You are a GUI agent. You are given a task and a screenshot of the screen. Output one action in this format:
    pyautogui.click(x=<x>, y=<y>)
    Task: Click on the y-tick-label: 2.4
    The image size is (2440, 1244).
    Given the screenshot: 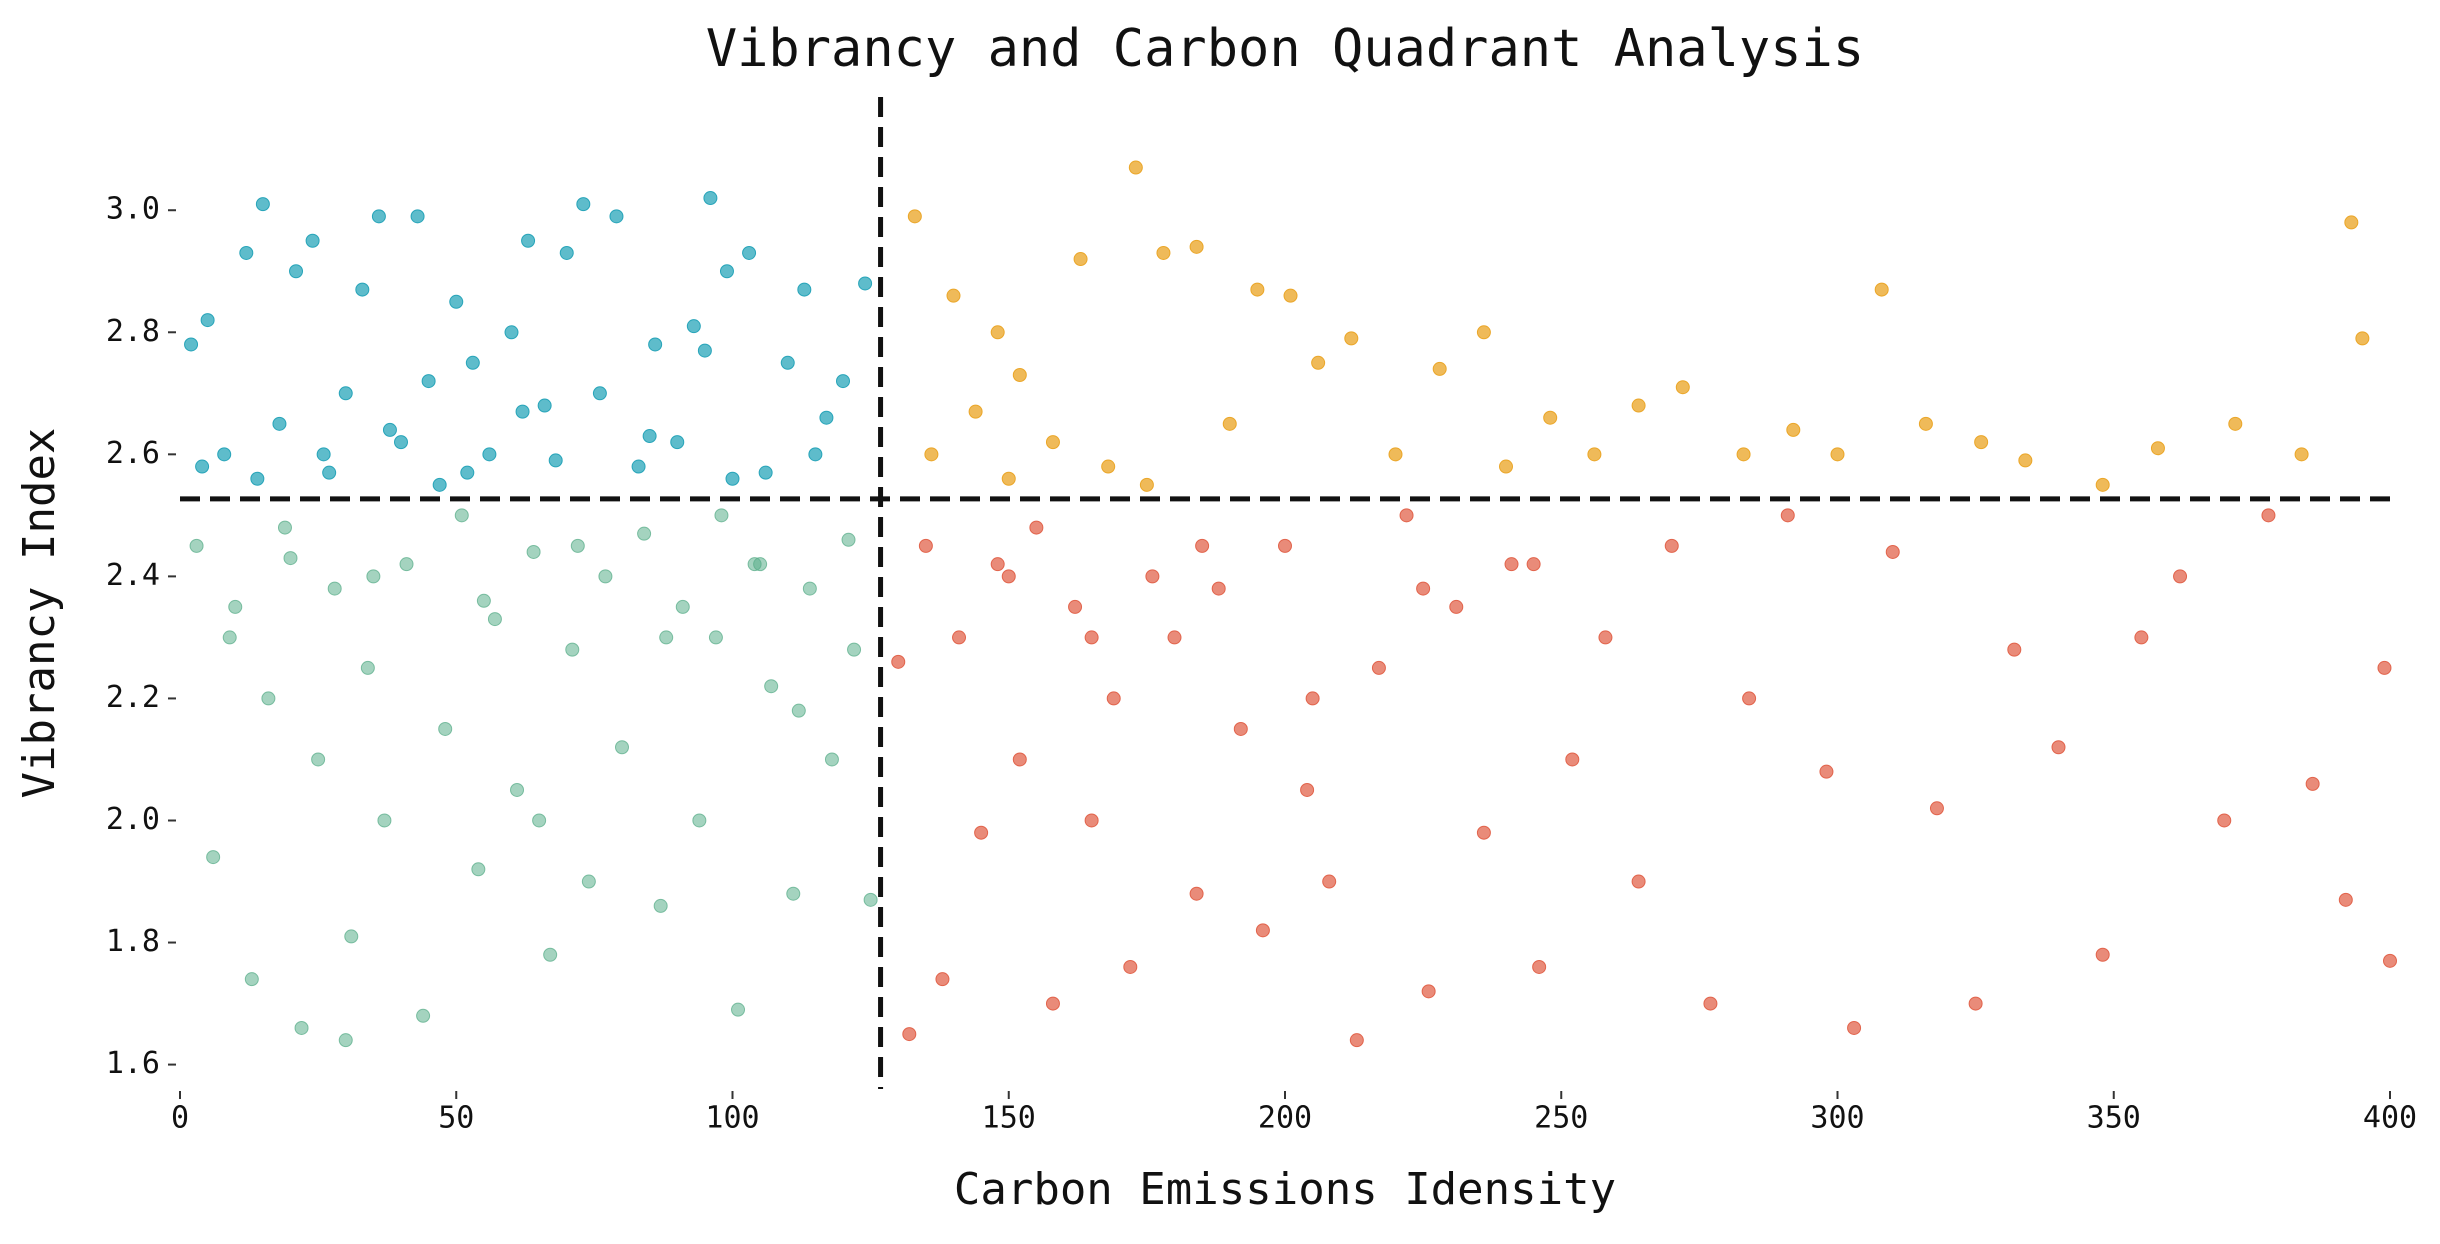 What is the action you would take?
    pyautogui.click(x=133, y=575)
    